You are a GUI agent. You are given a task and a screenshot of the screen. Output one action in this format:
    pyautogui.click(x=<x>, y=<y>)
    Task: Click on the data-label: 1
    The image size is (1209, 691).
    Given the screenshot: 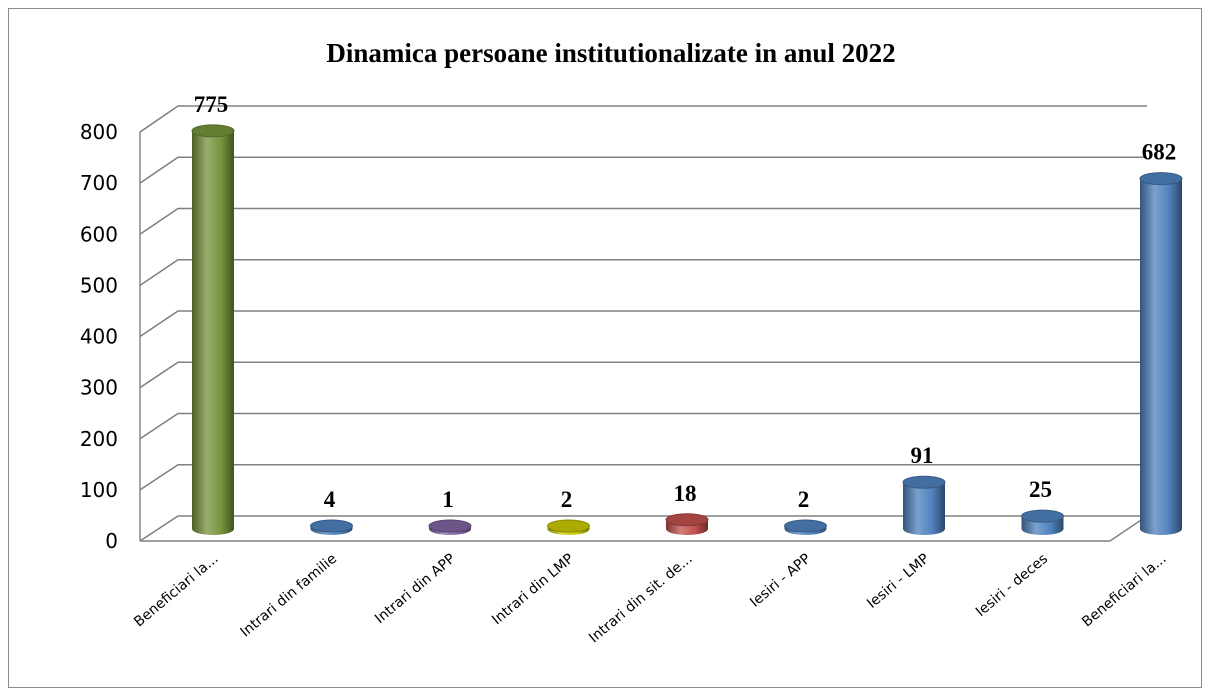 What is the action you would take?
    pyautogui.click(x=448, y=499)
    